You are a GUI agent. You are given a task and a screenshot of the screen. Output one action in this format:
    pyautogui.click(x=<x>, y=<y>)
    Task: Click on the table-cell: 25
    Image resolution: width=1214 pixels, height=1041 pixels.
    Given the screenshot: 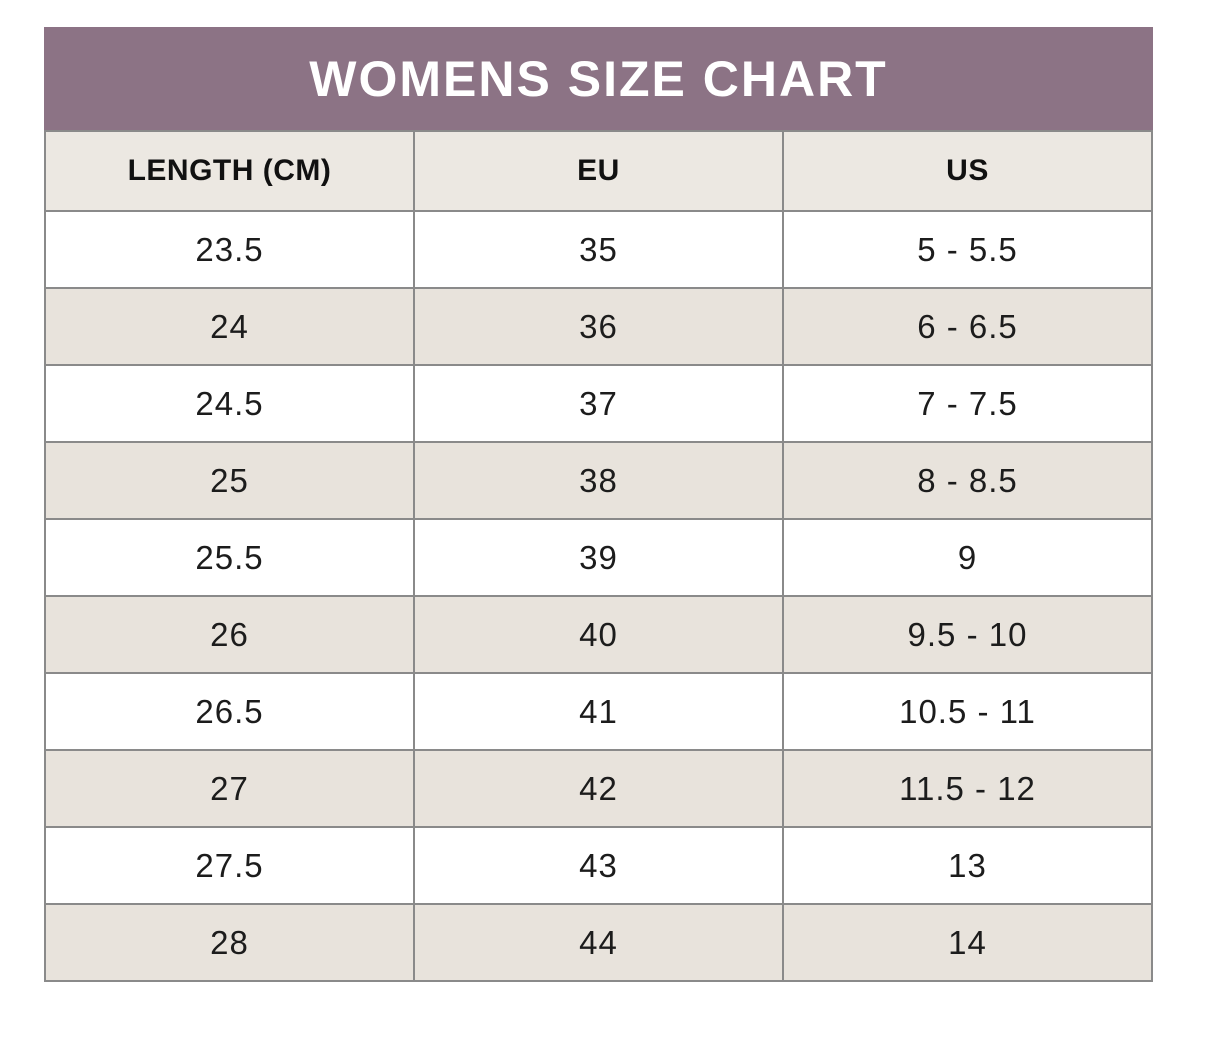 What is the action you would take?
    pyautogui.click(x=229, y=480)
    